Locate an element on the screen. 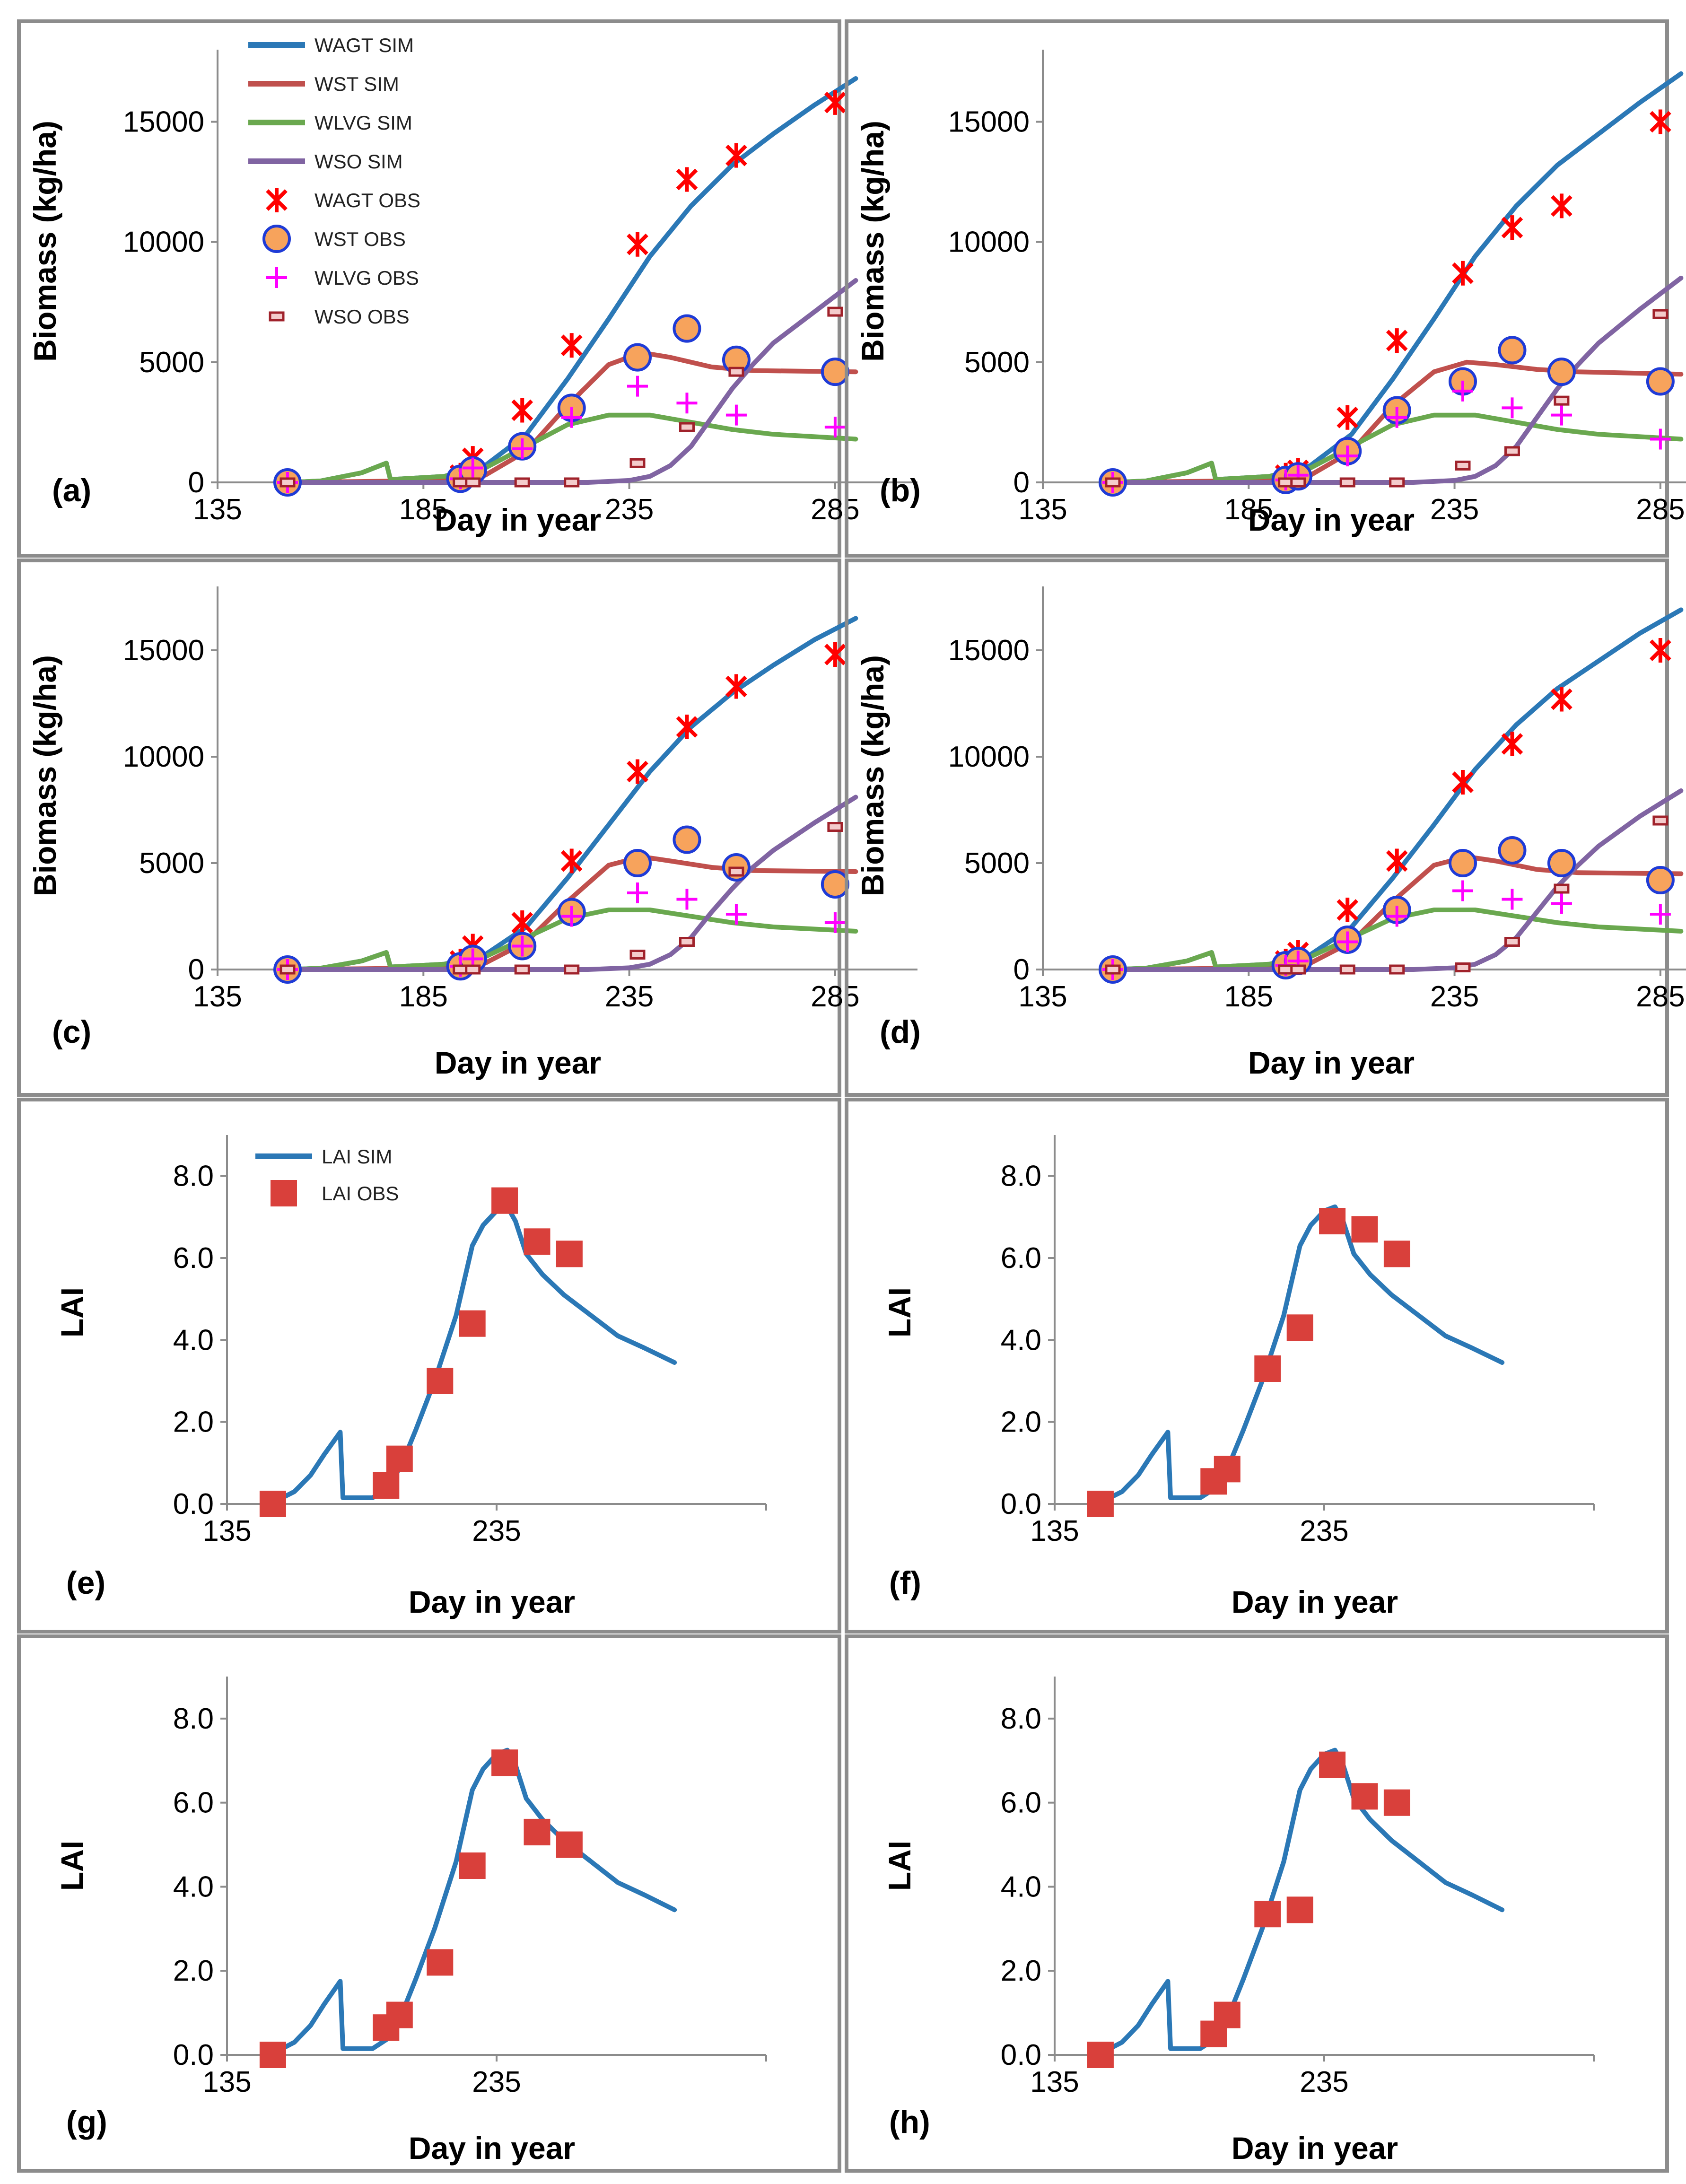  legend-entry: WST OBS is located at coordinates (334, 239).